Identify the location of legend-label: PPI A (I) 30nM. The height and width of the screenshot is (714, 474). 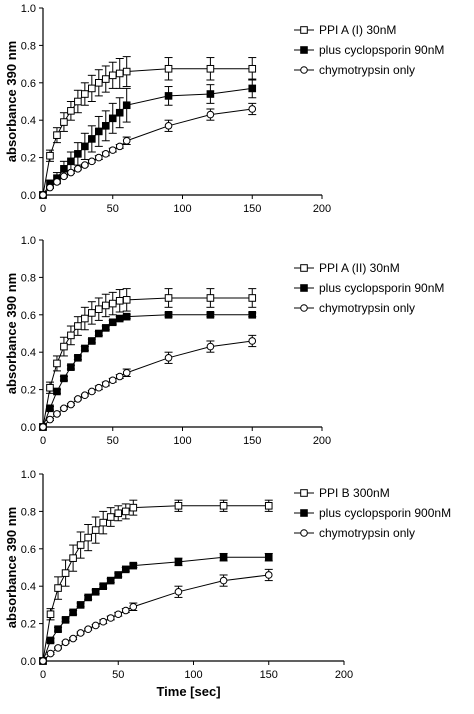
(357, 30).